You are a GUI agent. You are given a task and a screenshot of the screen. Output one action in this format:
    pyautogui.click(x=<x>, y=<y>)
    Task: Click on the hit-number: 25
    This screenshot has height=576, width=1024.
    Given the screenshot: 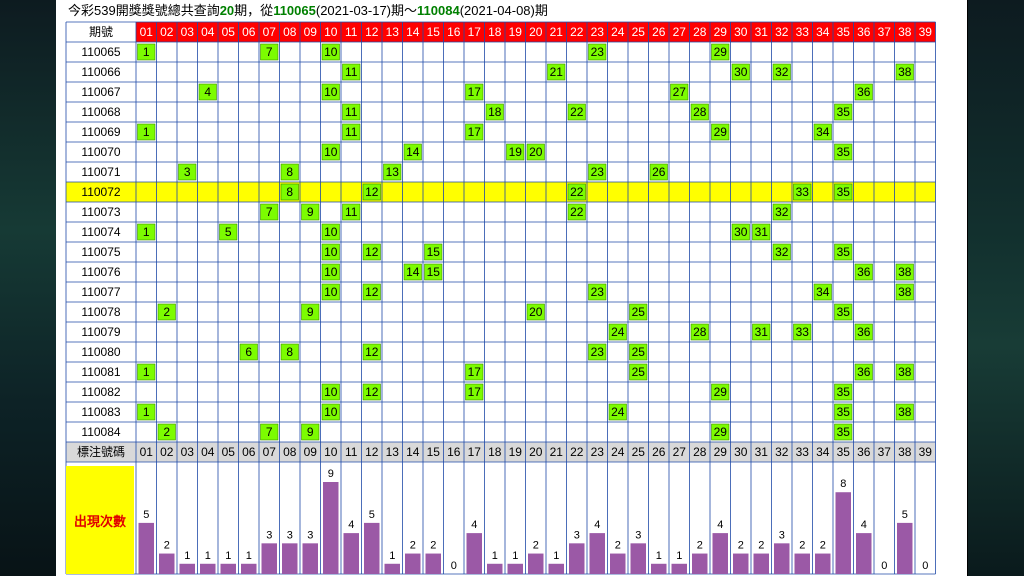 What is the action you would take?
    pyautogui.click(x=639, y=352)
    